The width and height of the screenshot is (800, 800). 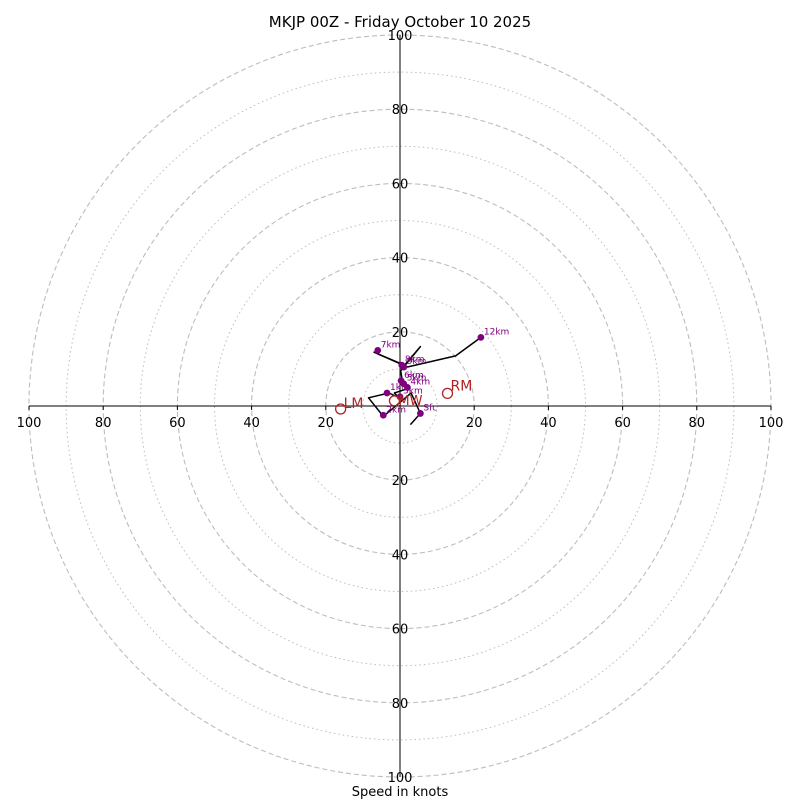 I want to click on height-label-Sfc: Sfc, so click(x=430, y=408).